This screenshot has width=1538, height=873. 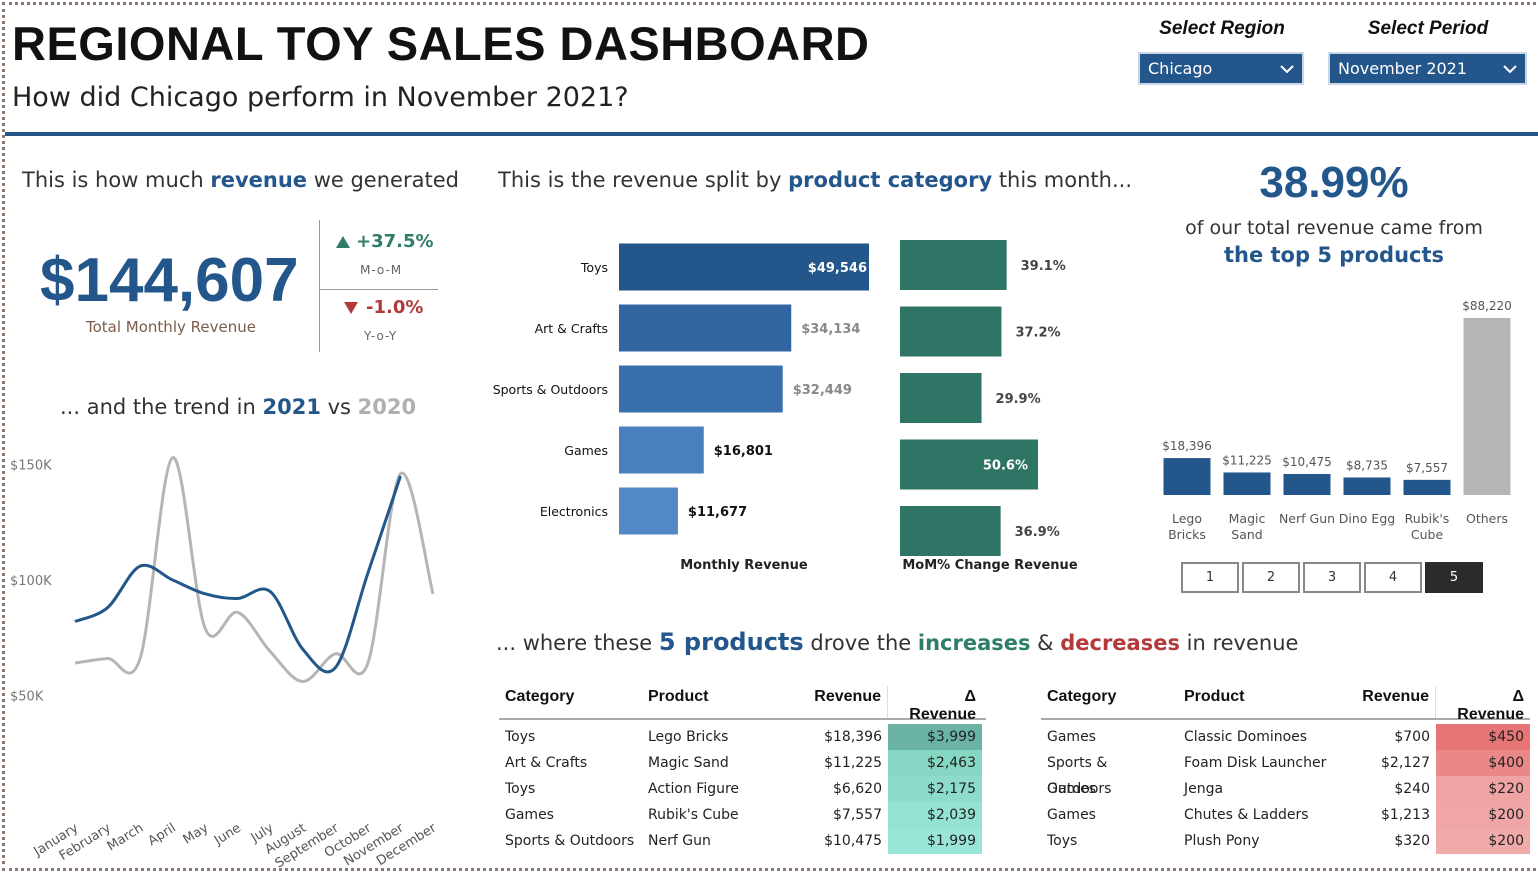 I want to click on pager-button-5: 5, so click(x=1454, y=577).